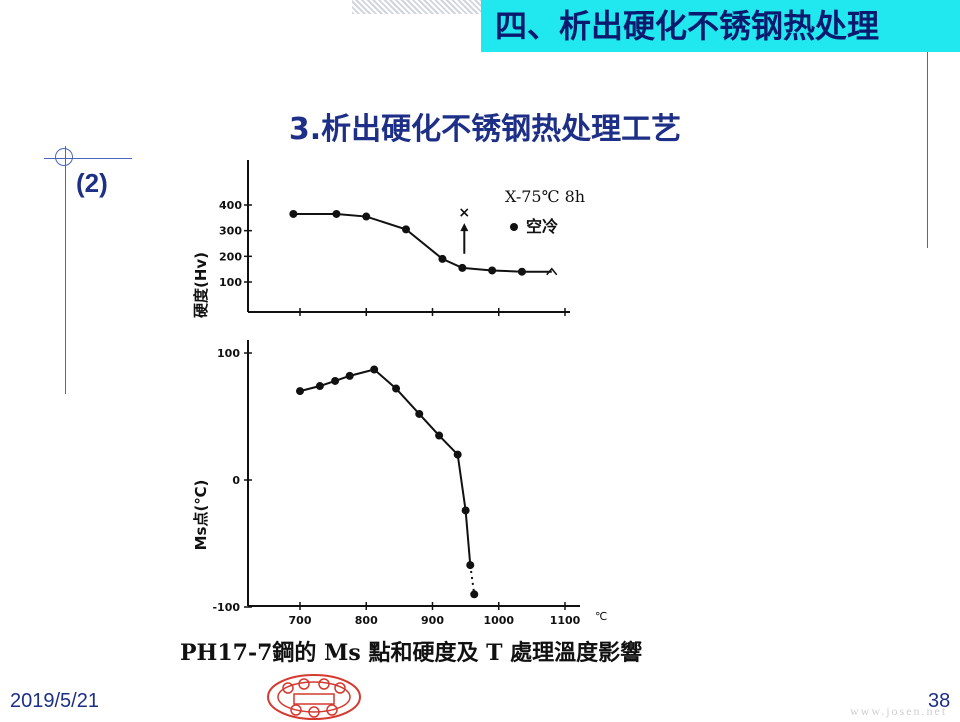 This screenshot has width=960, height=722. Describe the element at coordinates (411, 653) in the screenshot. I see `chart-caption: PH17-7鋼的 Ms 點和硬度及 T 處理溫度影響` at that location.